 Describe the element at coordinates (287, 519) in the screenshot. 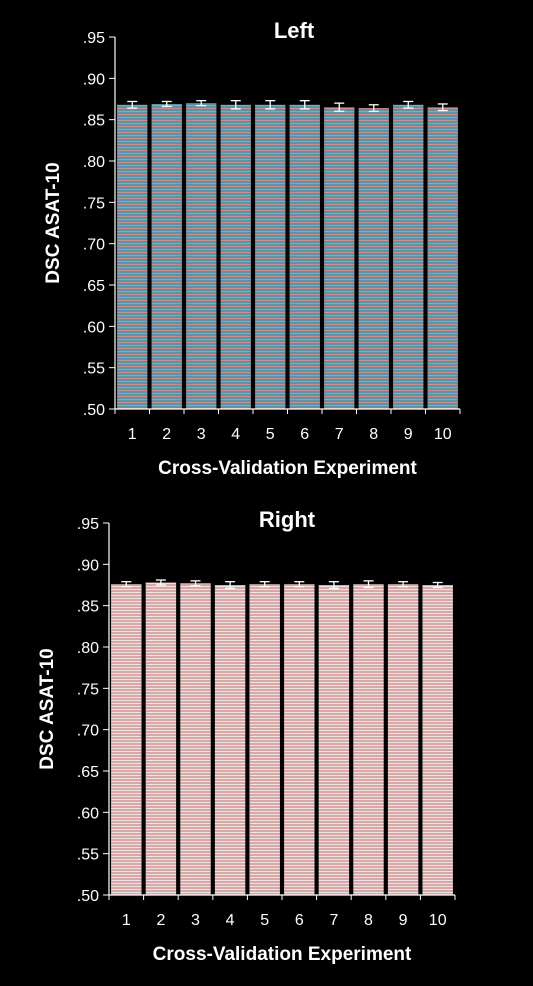

I see `chart-title: Right` at that location.